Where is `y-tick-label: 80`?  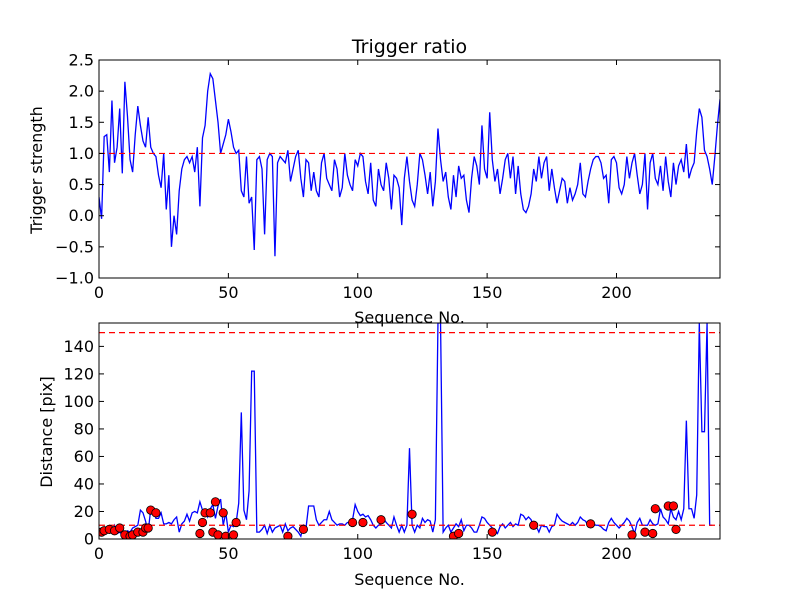 y-tick-label: 80 is located at coordinates (84, 428).